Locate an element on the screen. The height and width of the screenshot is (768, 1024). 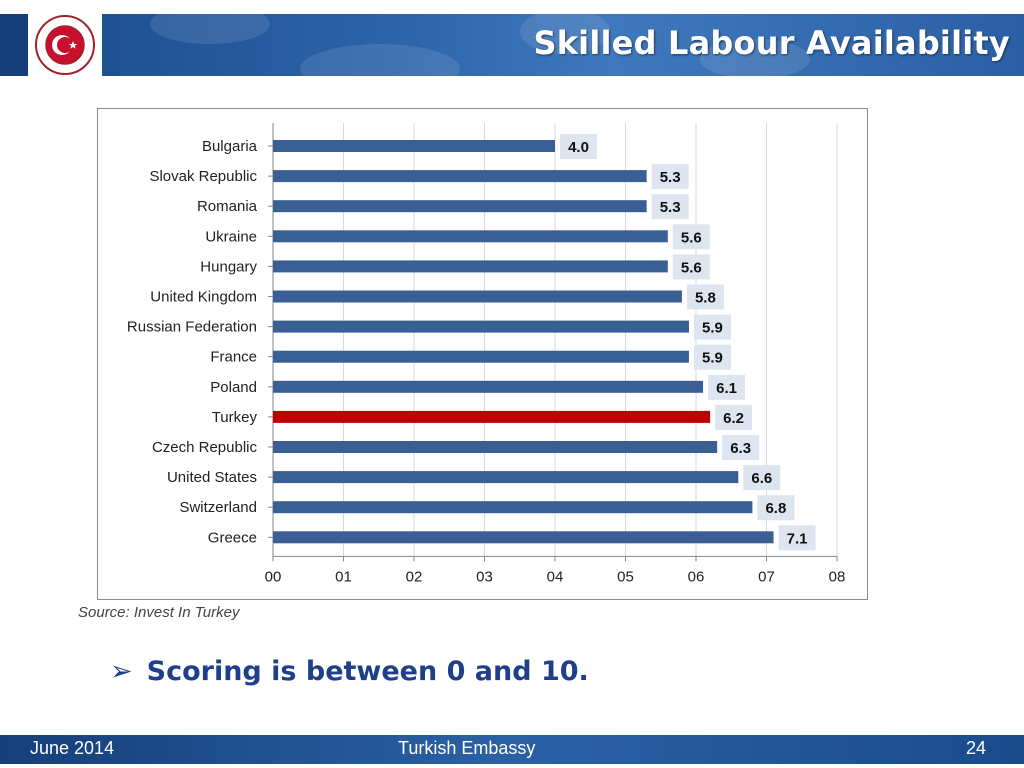
x-tick-label: 05 is located at coordinates (625, 576).